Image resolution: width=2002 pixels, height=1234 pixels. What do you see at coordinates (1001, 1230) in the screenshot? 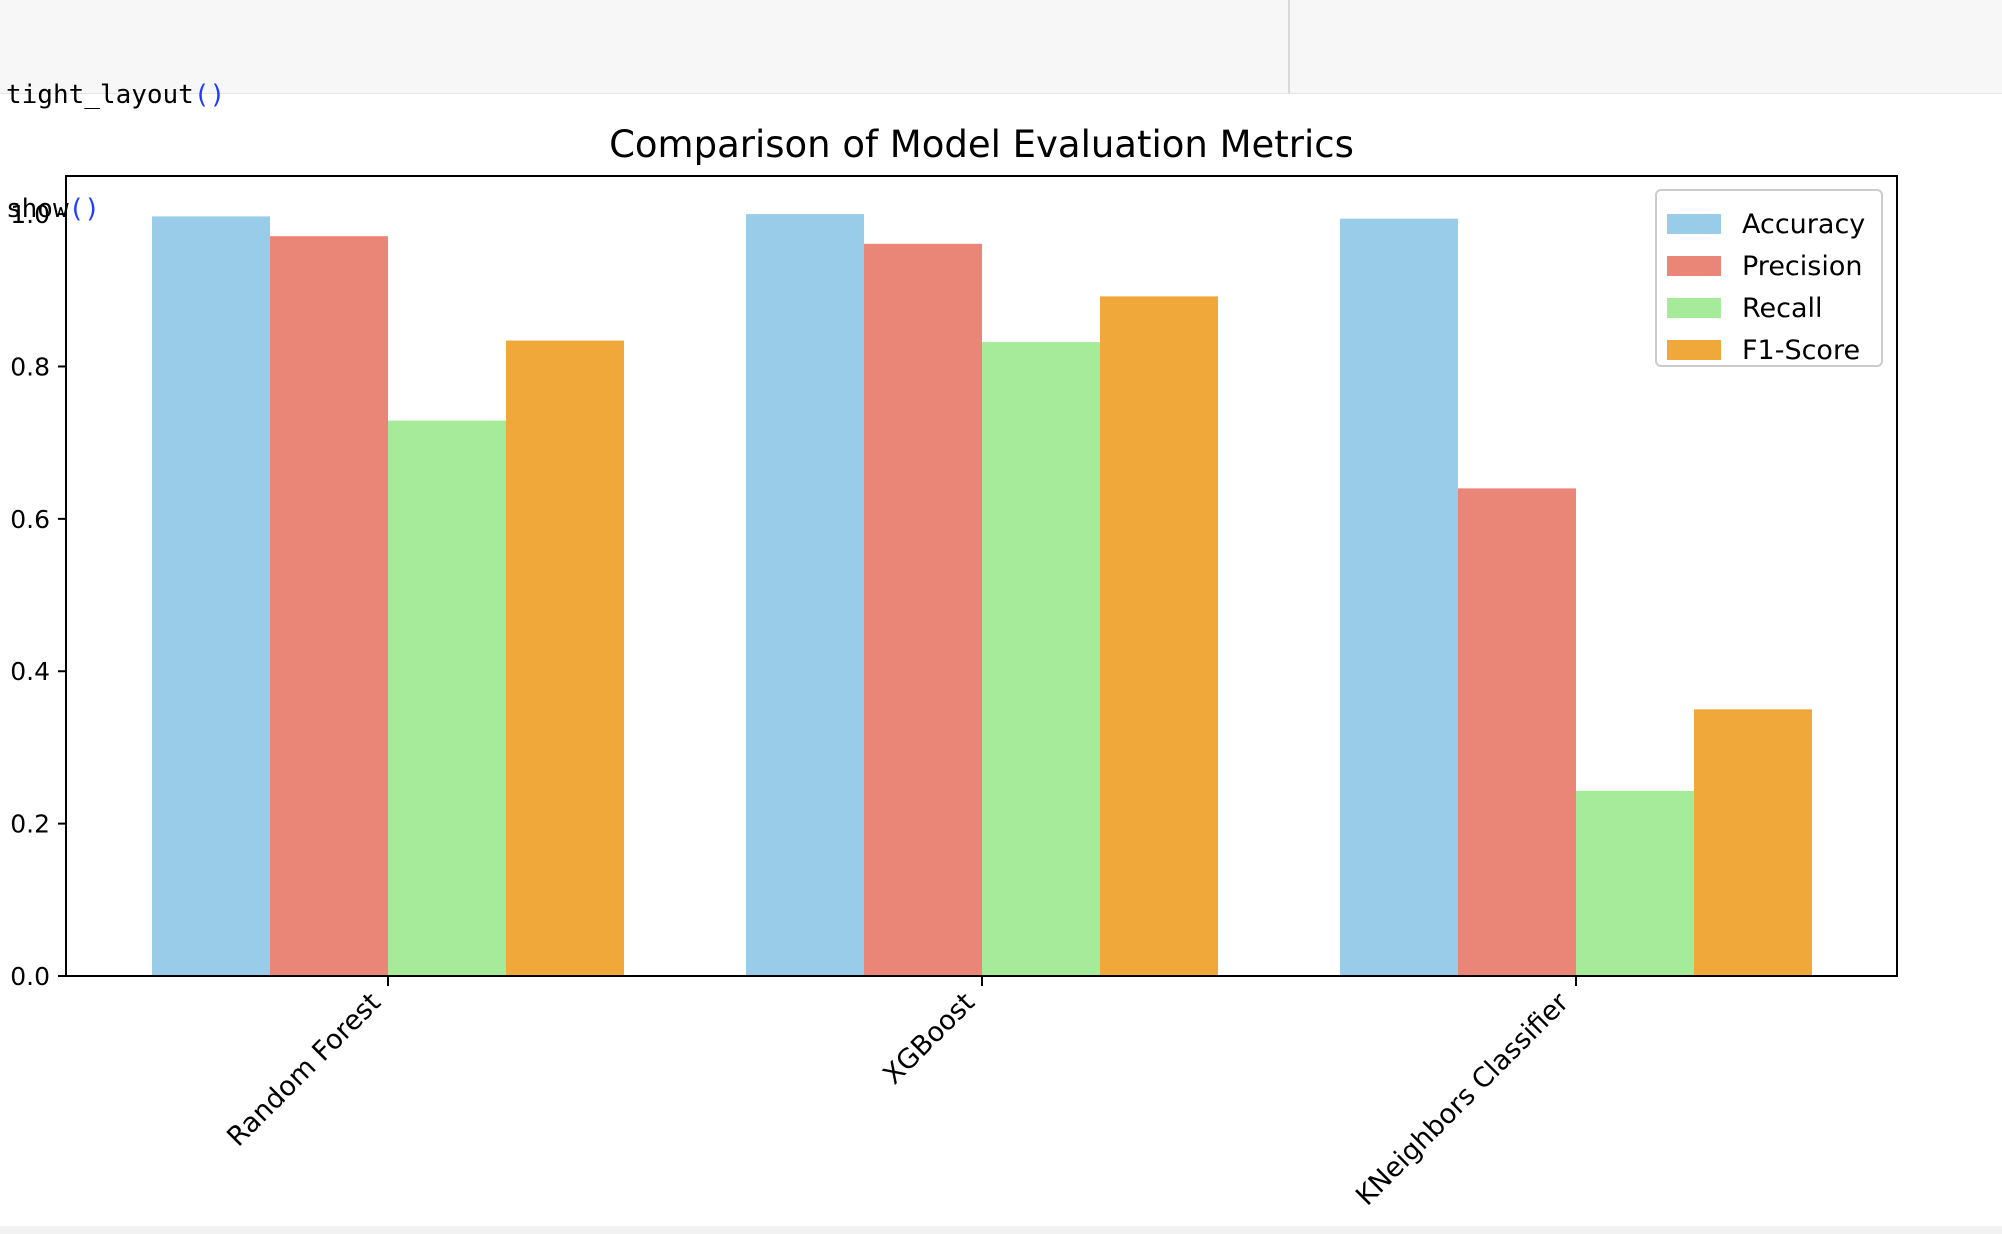
I see `output-bottom-bar` at bounding box center [1001, 1230].